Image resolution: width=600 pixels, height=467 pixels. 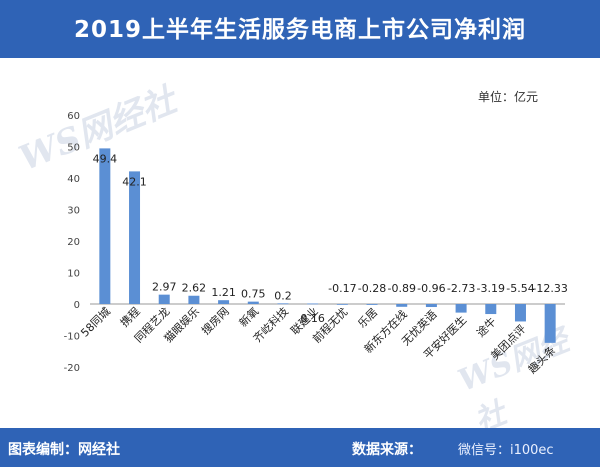 What do you see at coordinates (73, 274) in the screenshot?
I see `y-tick-label: 10` at bounding box center [73, 274].